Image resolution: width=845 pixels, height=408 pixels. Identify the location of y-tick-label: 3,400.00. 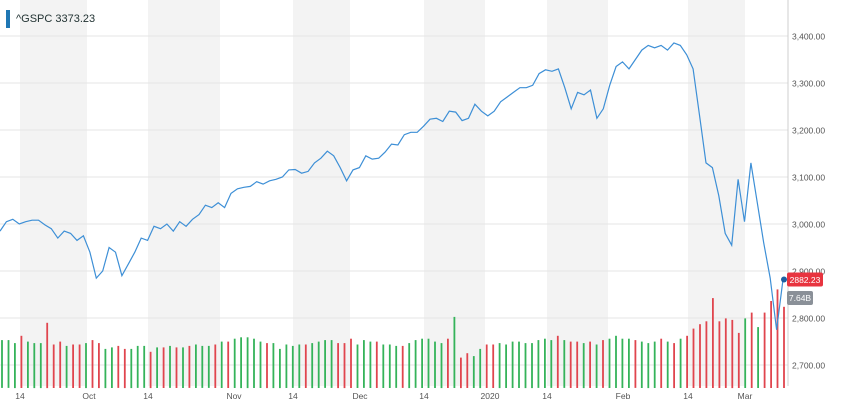
(808, 37).